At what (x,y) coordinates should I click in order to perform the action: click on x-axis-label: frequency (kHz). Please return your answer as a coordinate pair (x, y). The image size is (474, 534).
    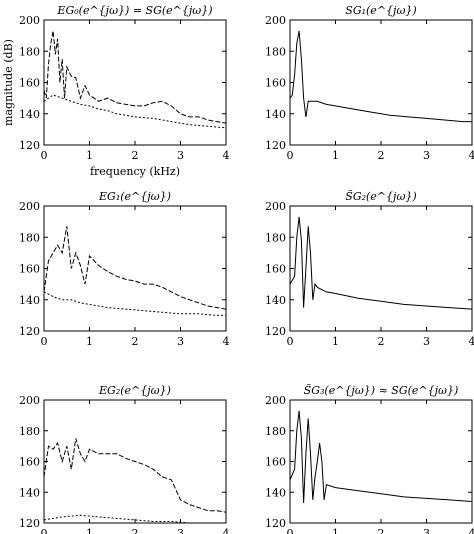
    Looking at the image, I should click on (135, 171).